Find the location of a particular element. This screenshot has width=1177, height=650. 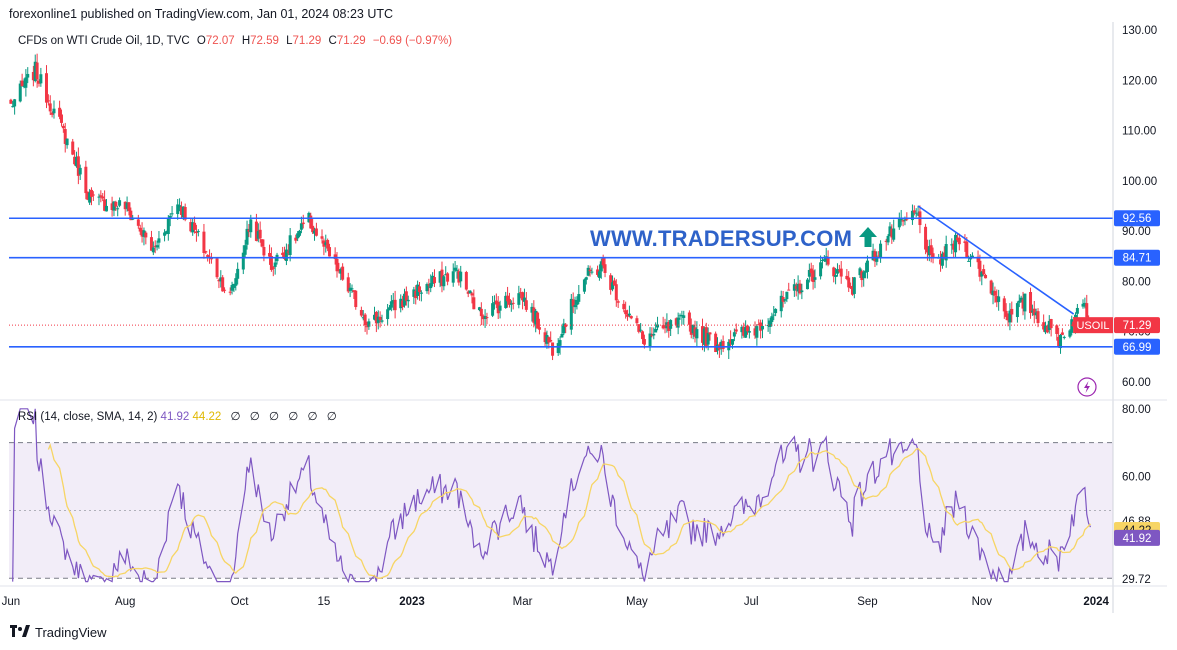

lightning-icon-ring is located at coordinates (1087, 387).